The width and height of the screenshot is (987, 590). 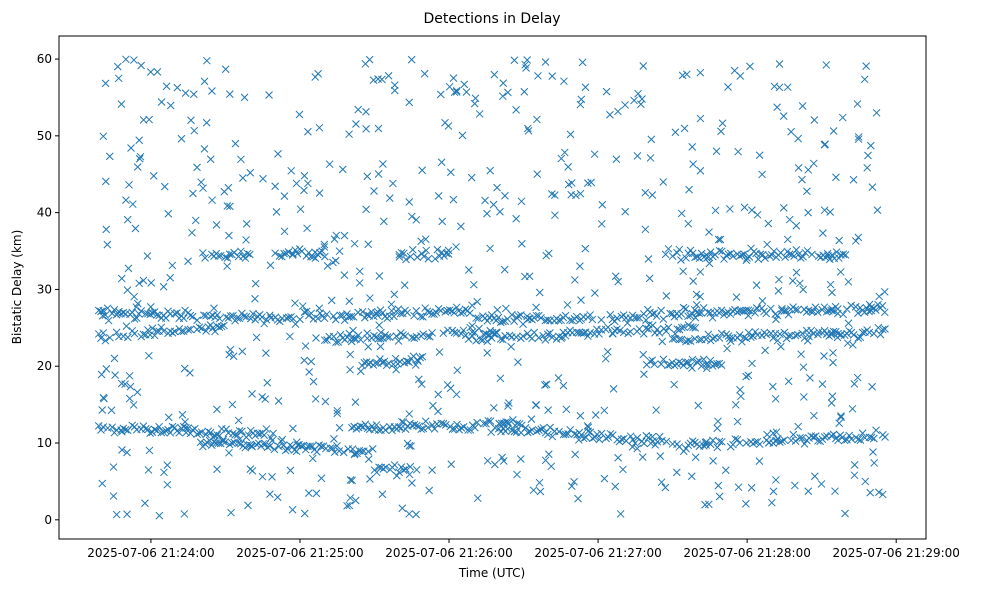 I want to click on y-axis-label: Bistatic Delay (km), so click(x=17, y=287).